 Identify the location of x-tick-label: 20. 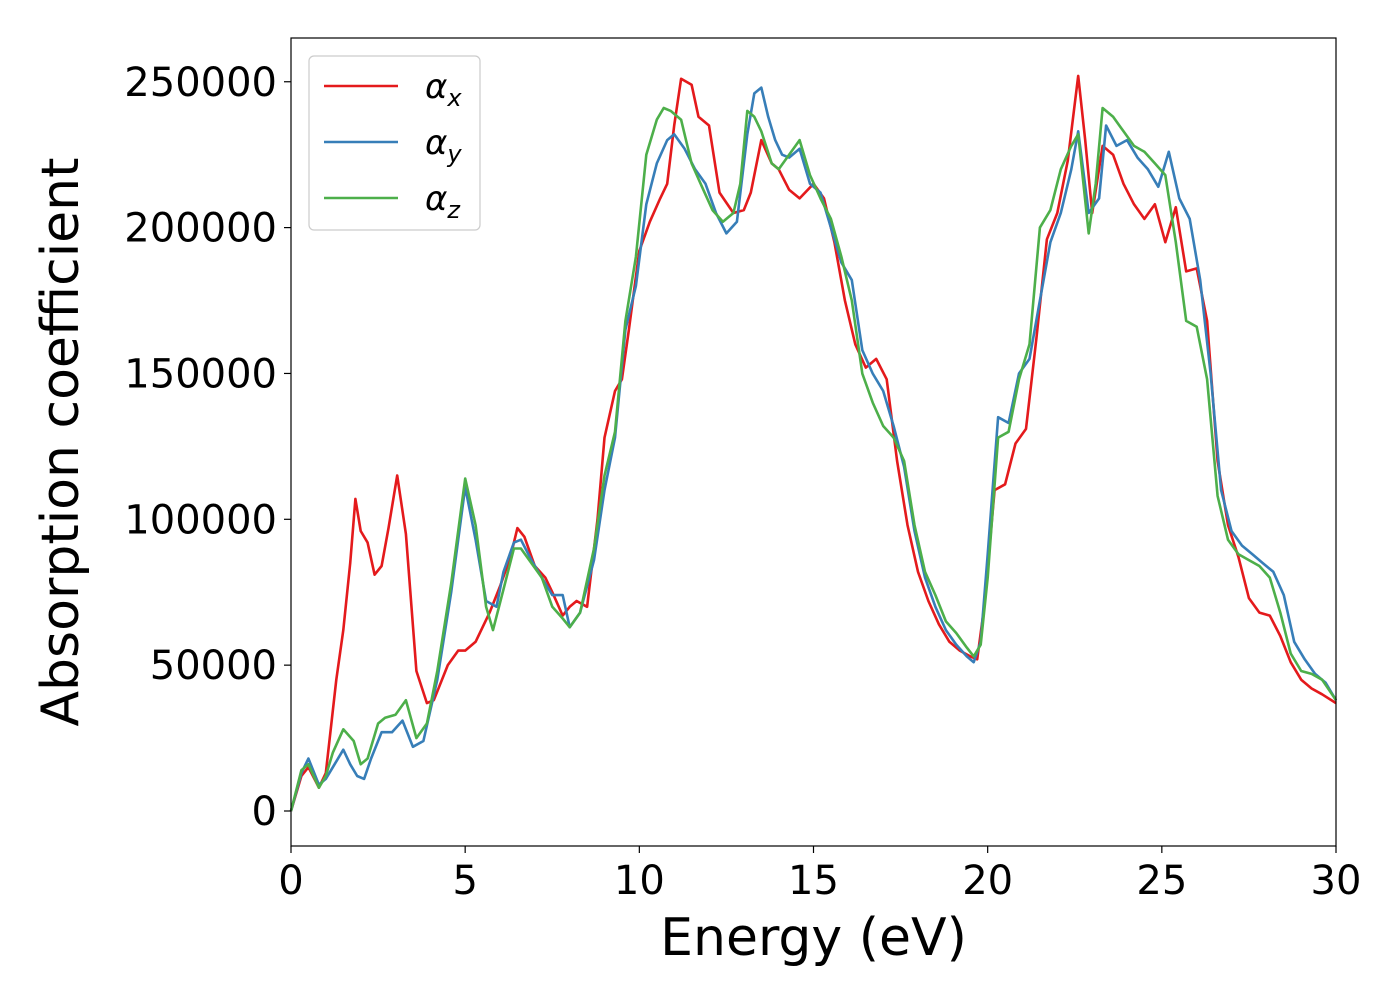
(987, 881).